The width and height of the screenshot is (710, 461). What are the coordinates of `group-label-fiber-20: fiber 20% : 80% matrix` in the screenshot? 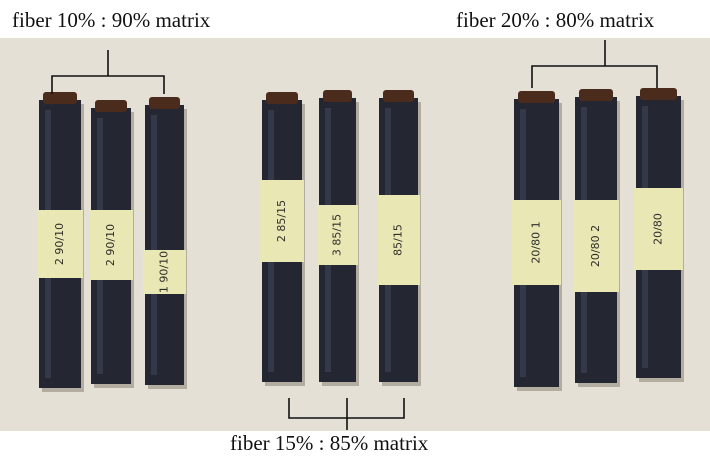 It's located at (555, 20).